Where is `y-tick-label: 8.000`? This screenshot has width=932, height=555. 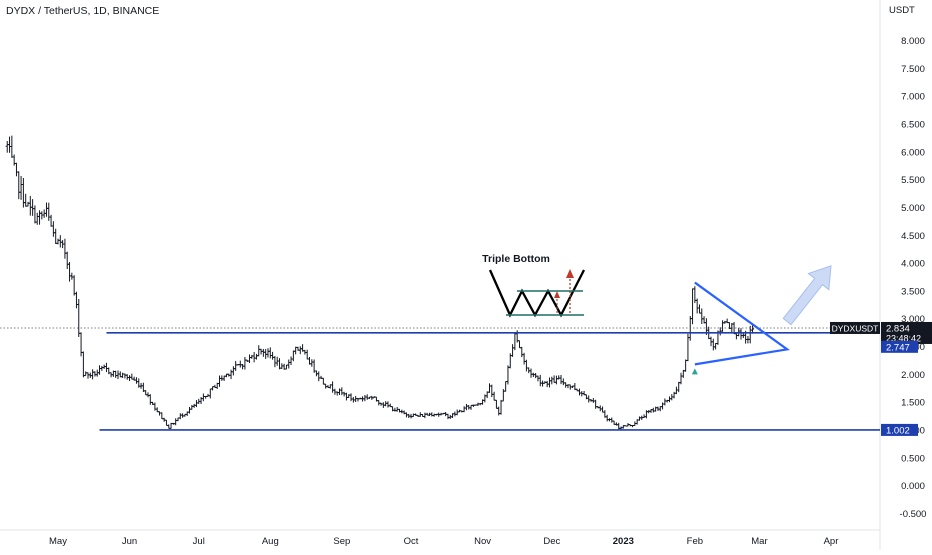
y-tick-label: 8.000 is located at coordinates (913, 41).